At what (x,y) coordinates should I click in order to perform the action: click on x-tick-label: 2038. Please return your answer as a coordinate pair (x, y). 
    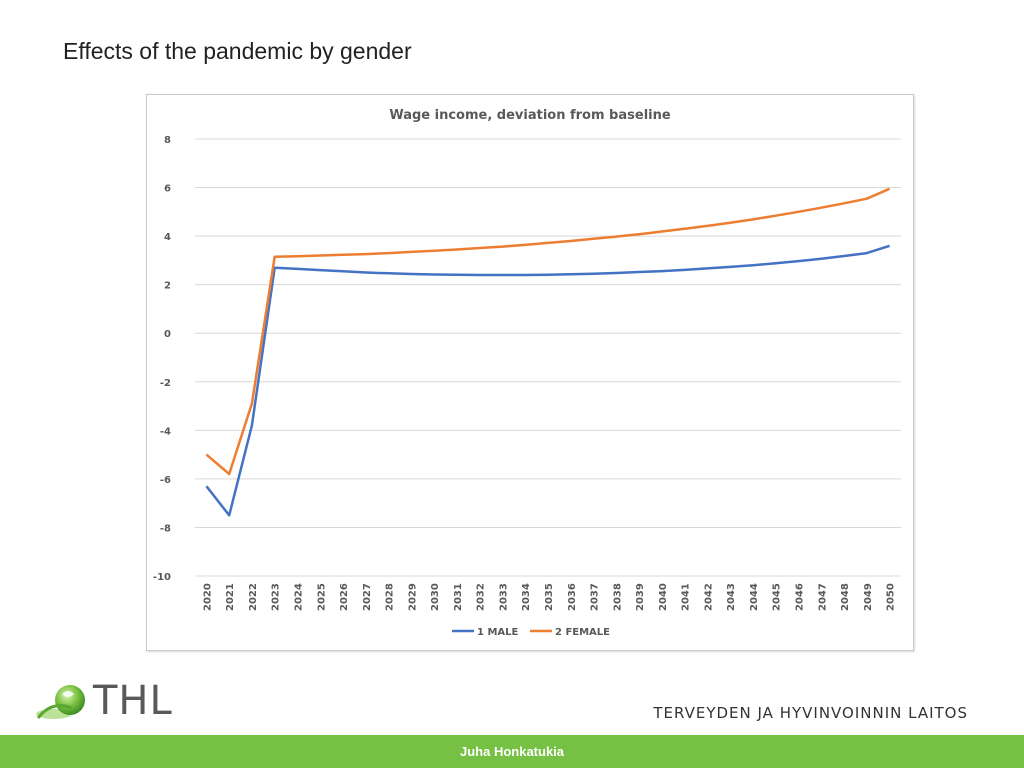
    Looking at the image, I should click on (617, 597).